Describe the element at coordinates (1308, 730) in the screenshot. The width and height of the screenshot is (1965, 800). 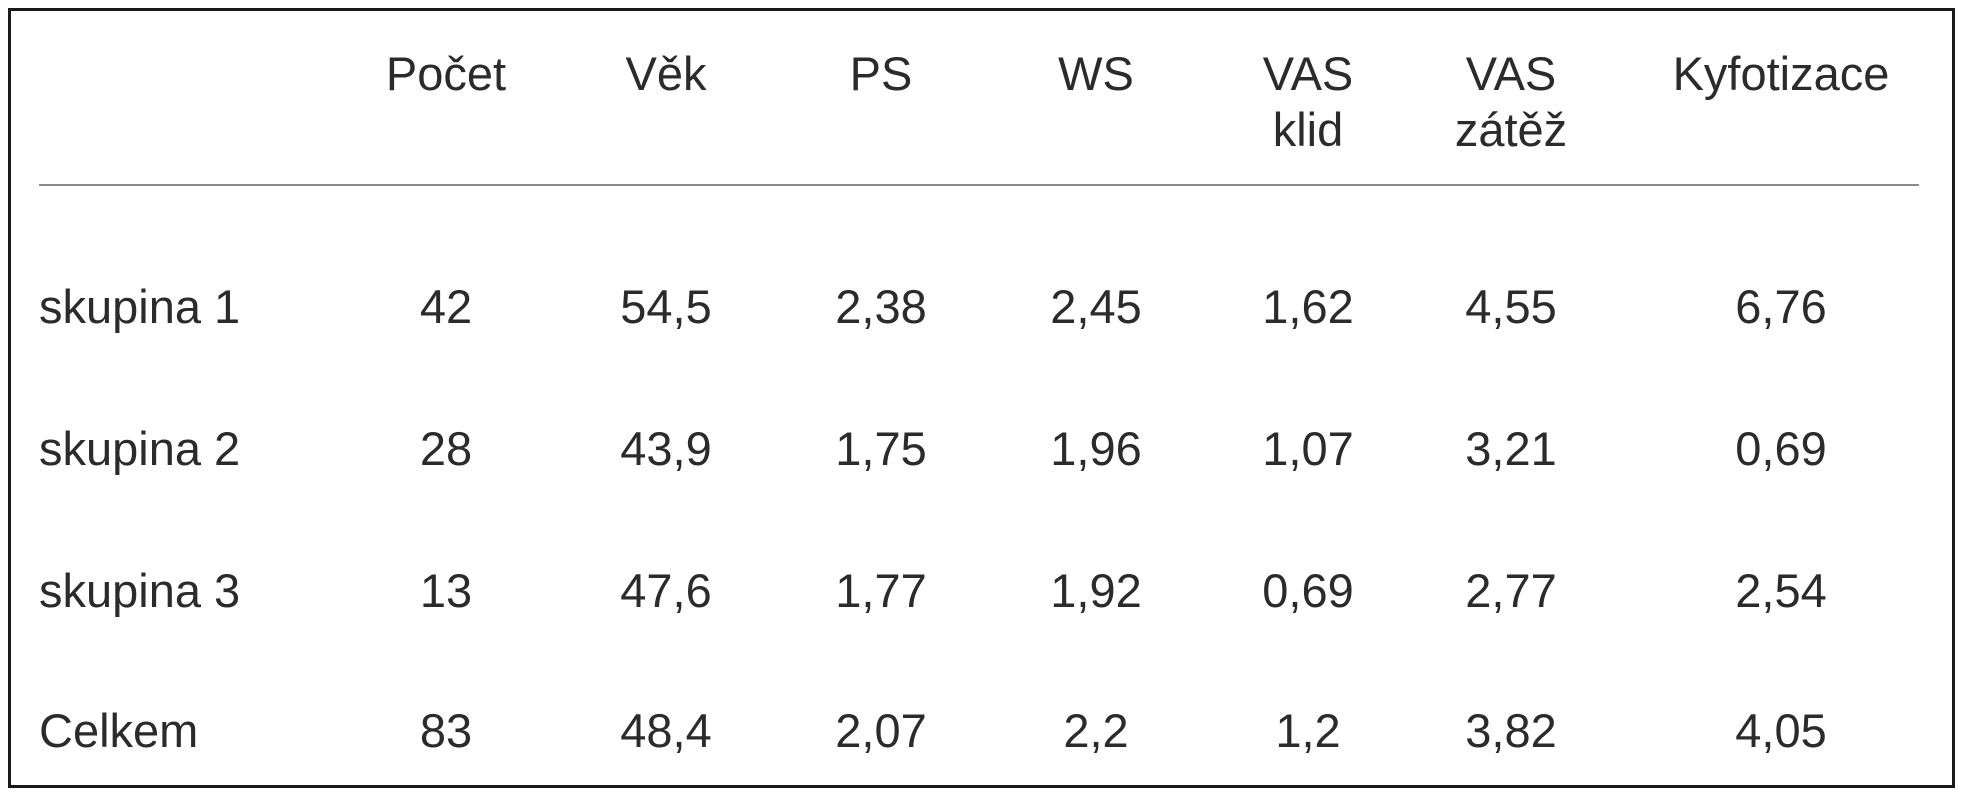
I see `table-cell: 1,2` at that location.